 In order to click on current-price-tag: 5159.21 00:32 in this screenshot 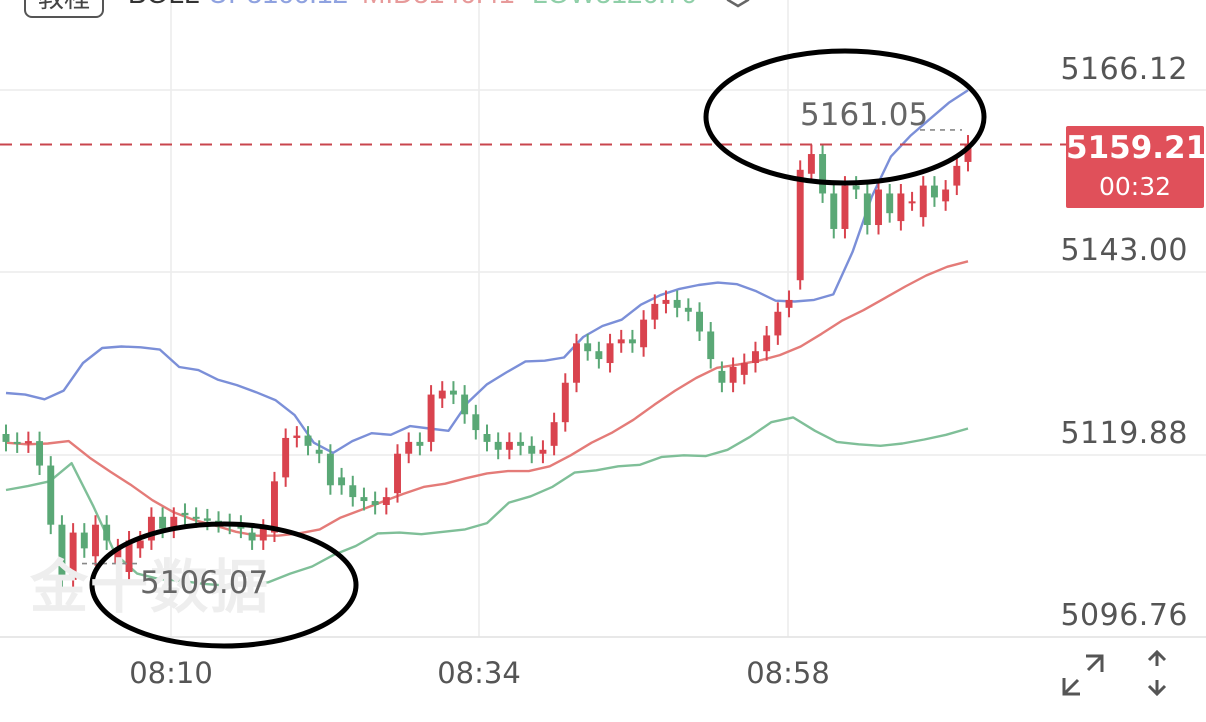, I will do `click(1136, 167)`.